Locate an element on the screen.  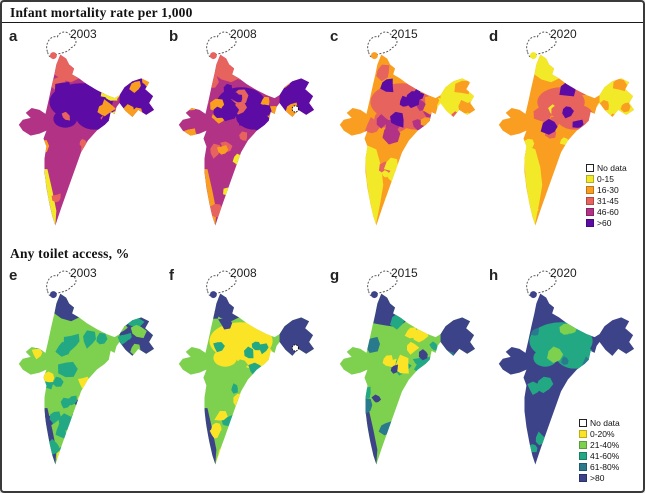
legend-infant-mortality: No data 0-15 16-30 31-45 46-60 >60 is located at coordinates (606, 195).